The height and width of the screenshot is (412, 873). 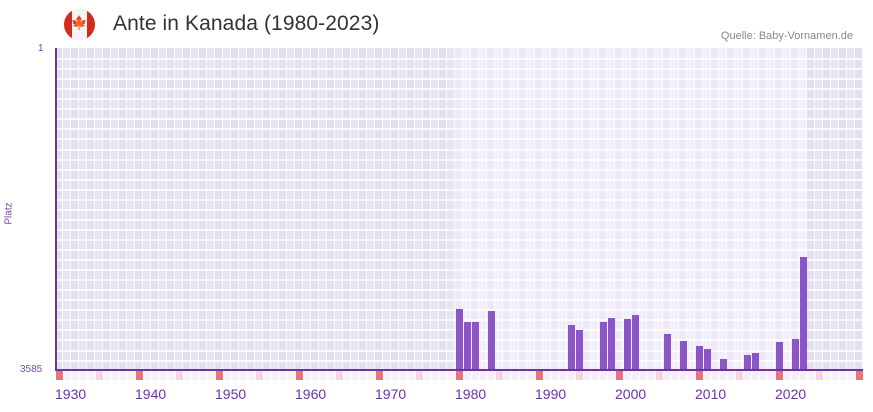 What do you see at coordinates (231, 394) in the screenshot?
I see `x-tick-1950: 1950` at bounding box center [231, 394].